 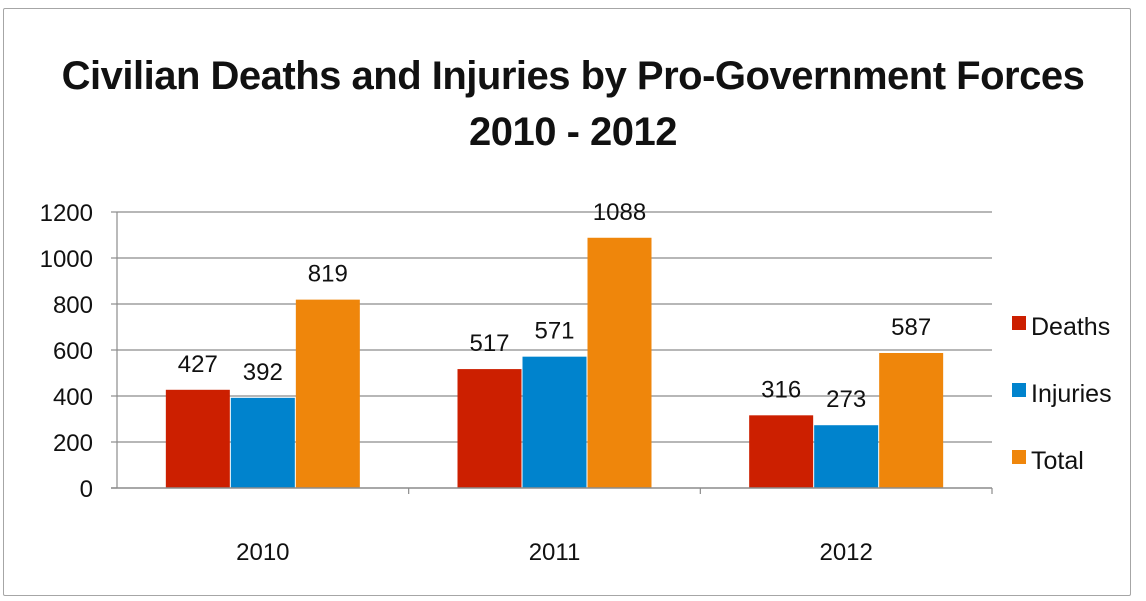 What do you see at coordinates (845, 552) in the screenshot?
I see `x-tick-label: 2012` at bounding box center [845, 552].